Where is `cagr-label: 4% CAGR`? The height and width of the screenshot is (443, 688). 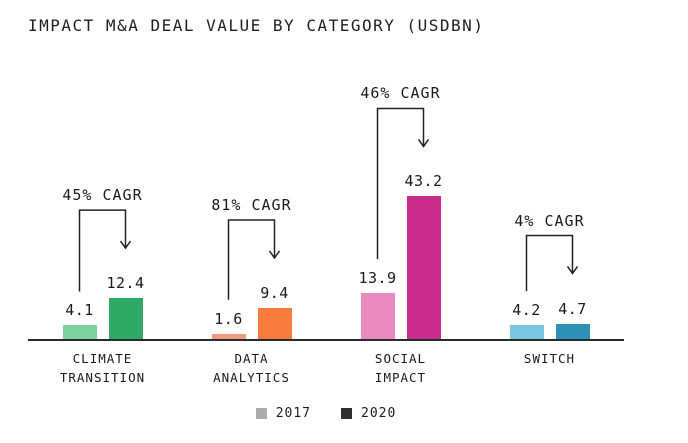 cagr-label: 4% CAGR is located at coordinates (549, 220).